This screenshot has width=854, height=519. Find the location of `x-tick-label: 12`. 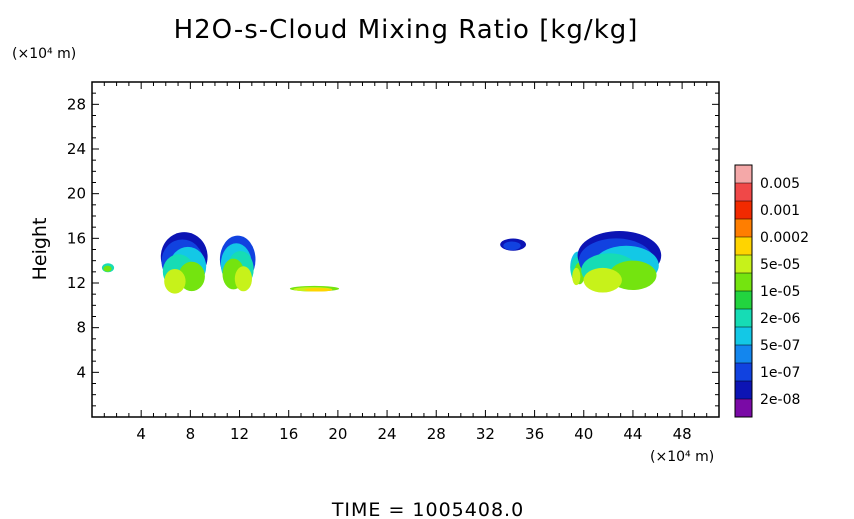

x-tick-label: 12 is located at coordinates (239, 434).